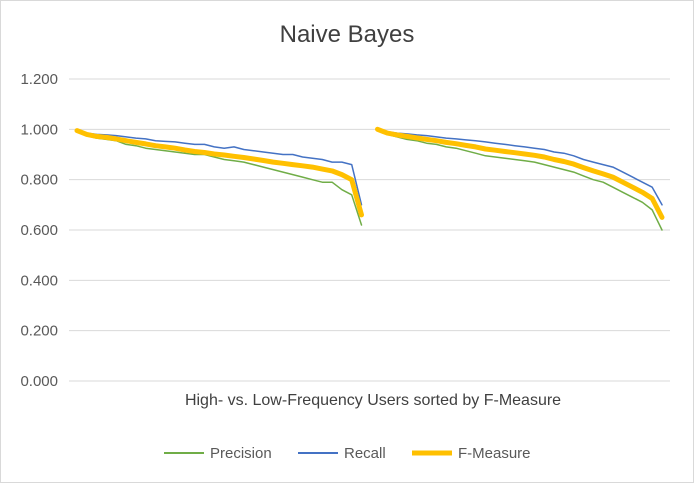  Describe the element at coordinates (241, 453) in the screenshot. I see `legend-label-precision: Precision` at that location.